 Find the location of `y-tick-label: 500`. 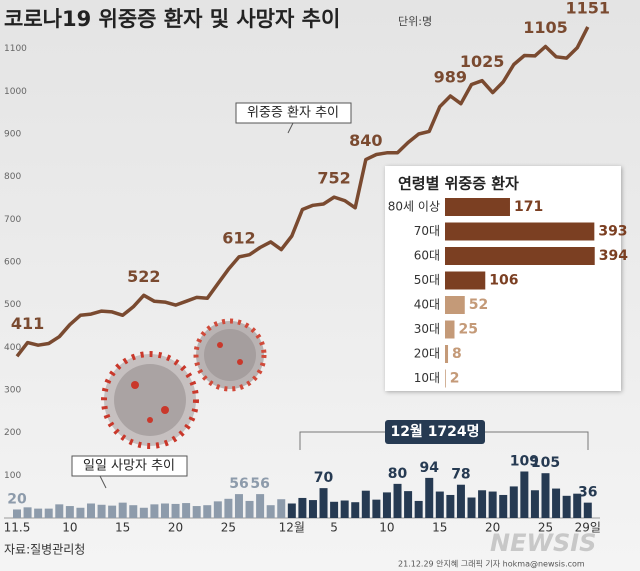

y-tick-label: 500 is located at coordinates (12, 305).